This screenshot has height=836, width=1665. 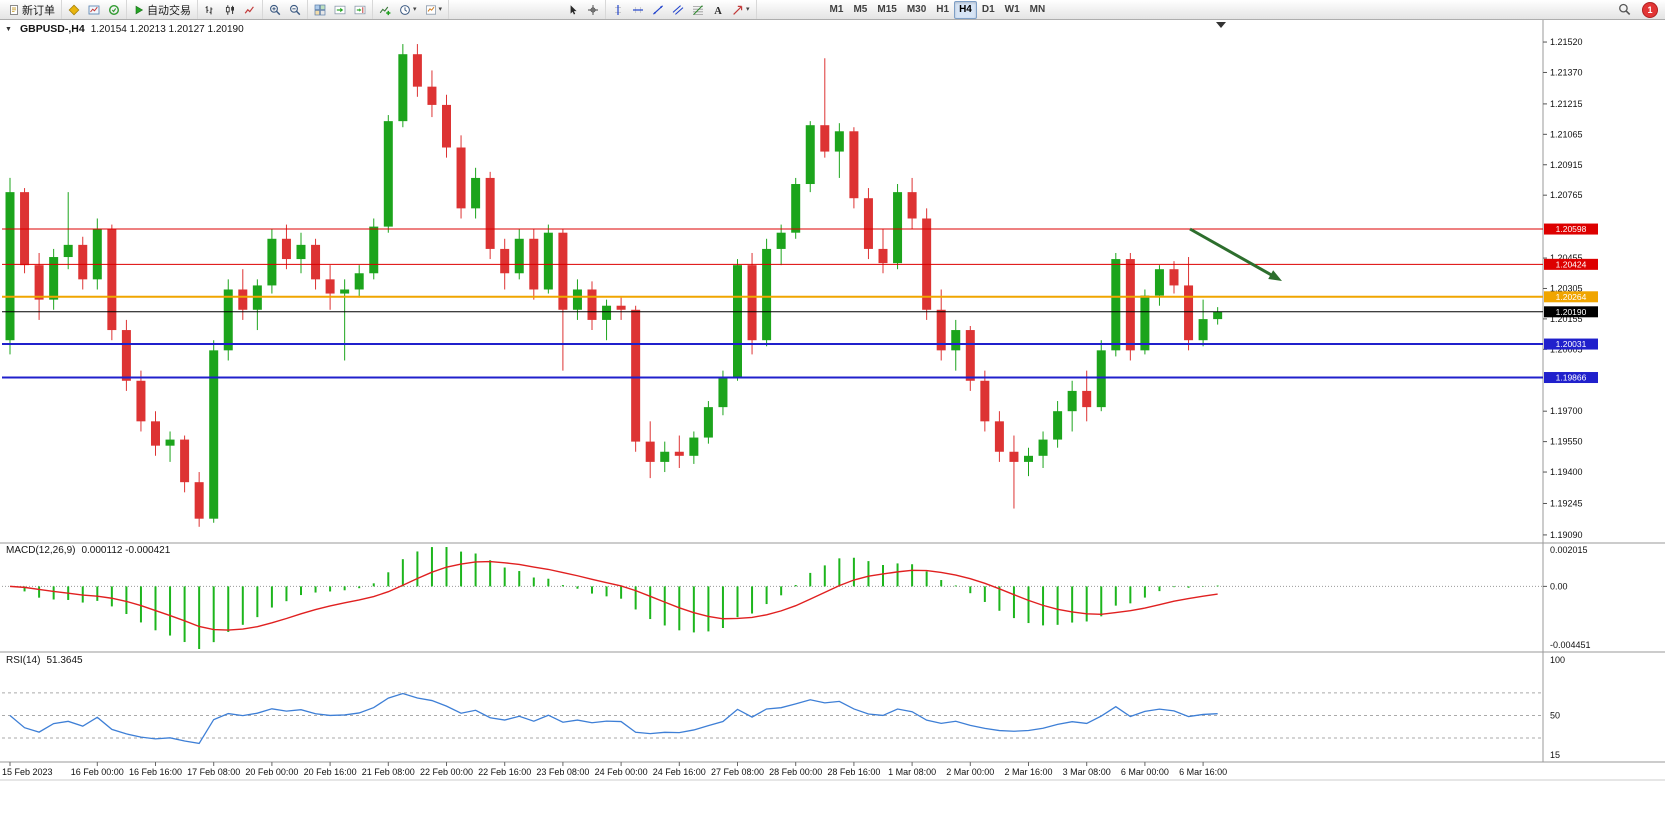 I want to click on zoom-out-button, so click(x=295, y=10).